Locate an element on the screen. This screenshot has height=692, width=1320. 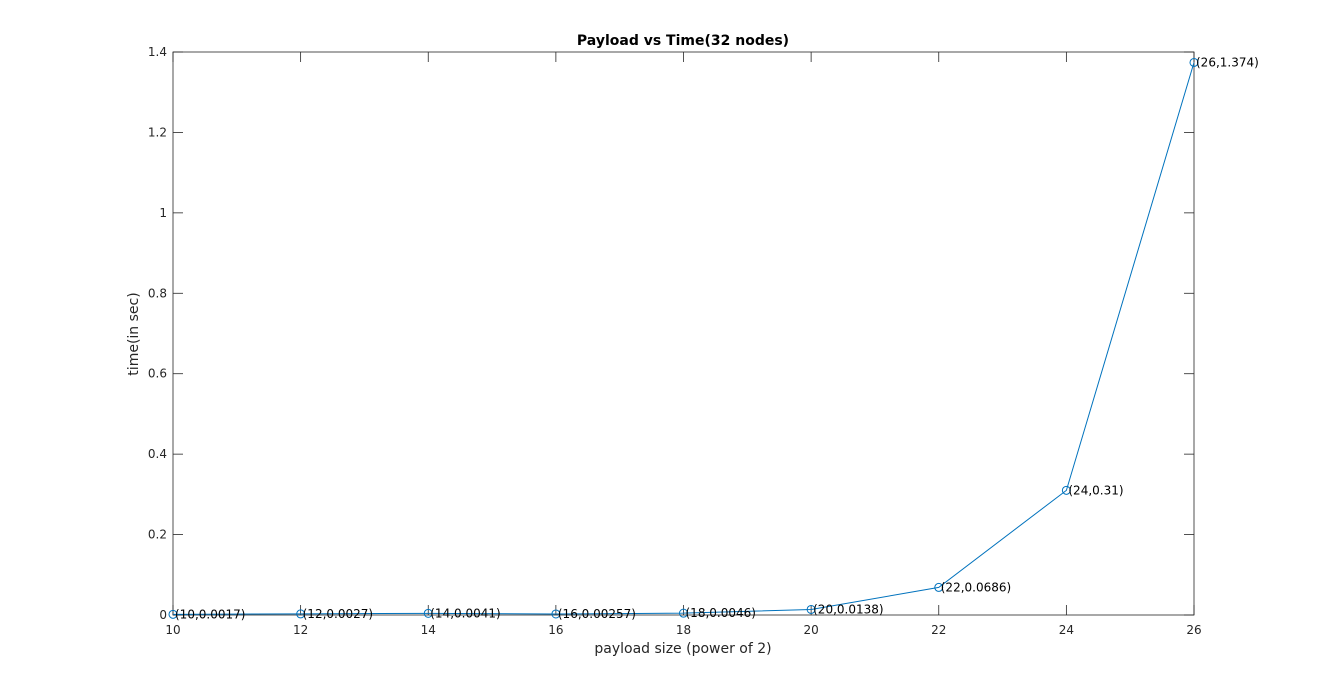
y-tick-label: 0 is located at coordinates (163, 615).